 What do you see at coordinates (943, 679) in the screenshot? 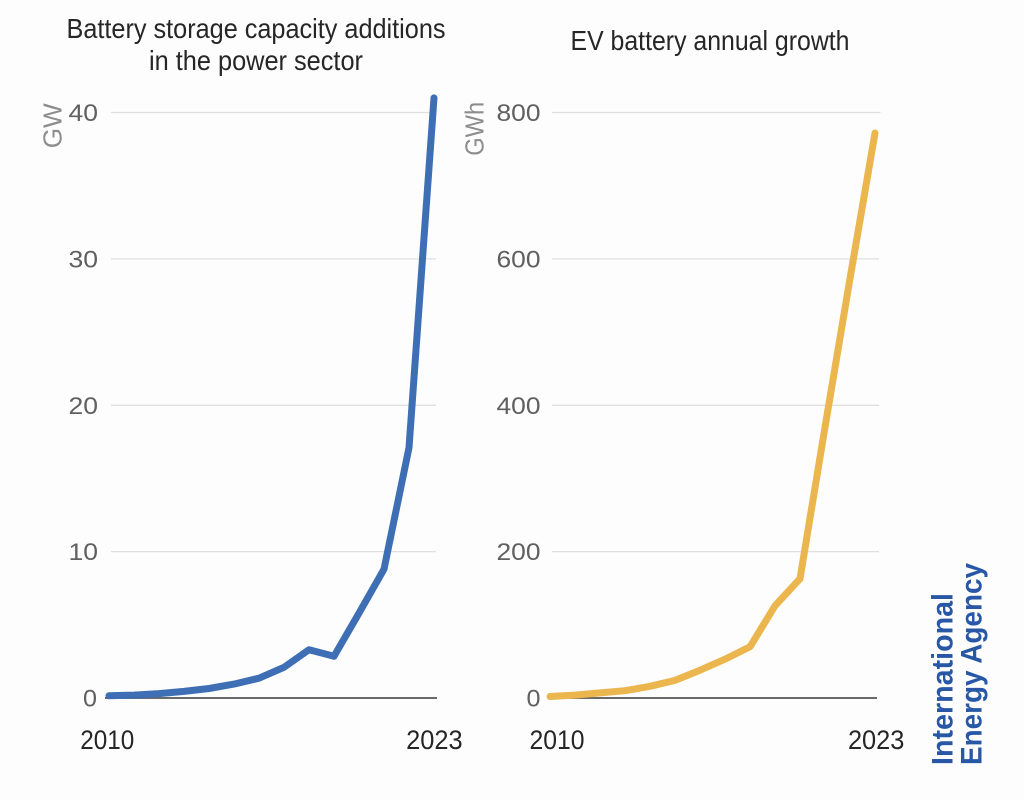
I see `svg-text: International` at bounding box center [943, 679].